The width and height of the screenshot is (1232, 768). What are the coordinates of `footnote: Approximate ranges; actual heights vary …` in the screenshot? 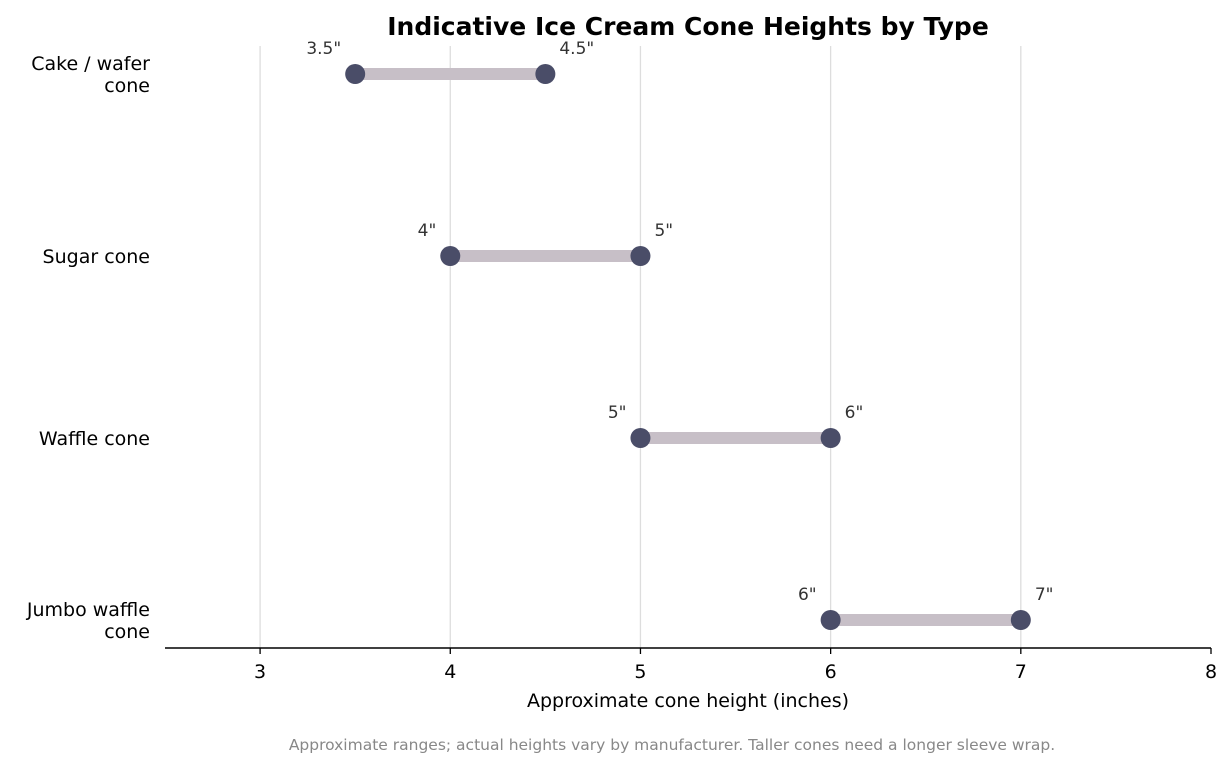 It's located at (672, 745).